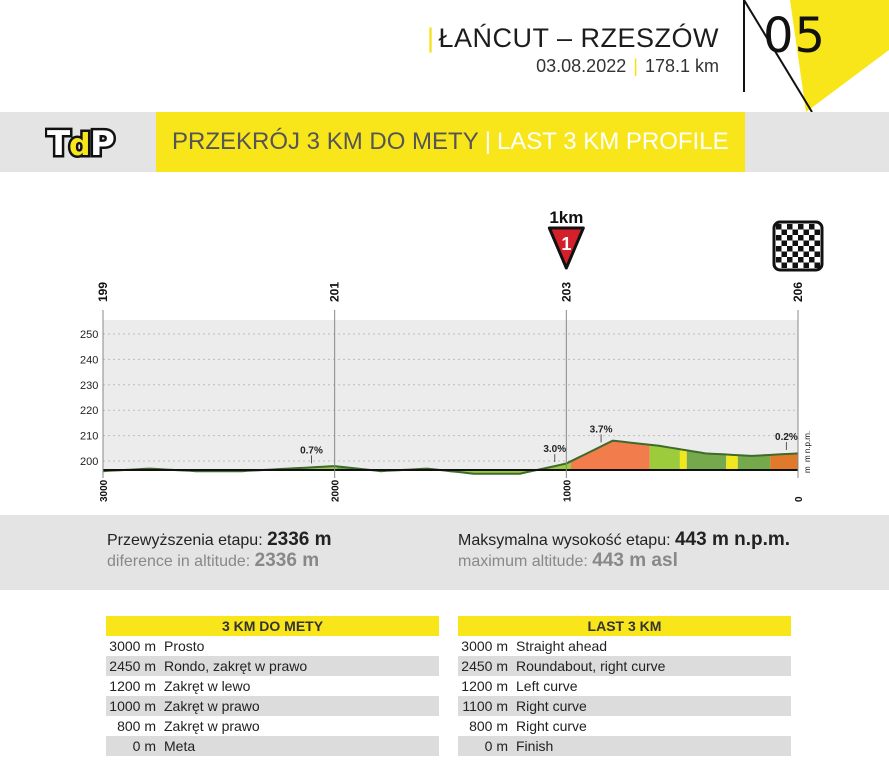 The image size is (889, 780). I want to click on table-row: 0 m Finish, so click(624, 746).